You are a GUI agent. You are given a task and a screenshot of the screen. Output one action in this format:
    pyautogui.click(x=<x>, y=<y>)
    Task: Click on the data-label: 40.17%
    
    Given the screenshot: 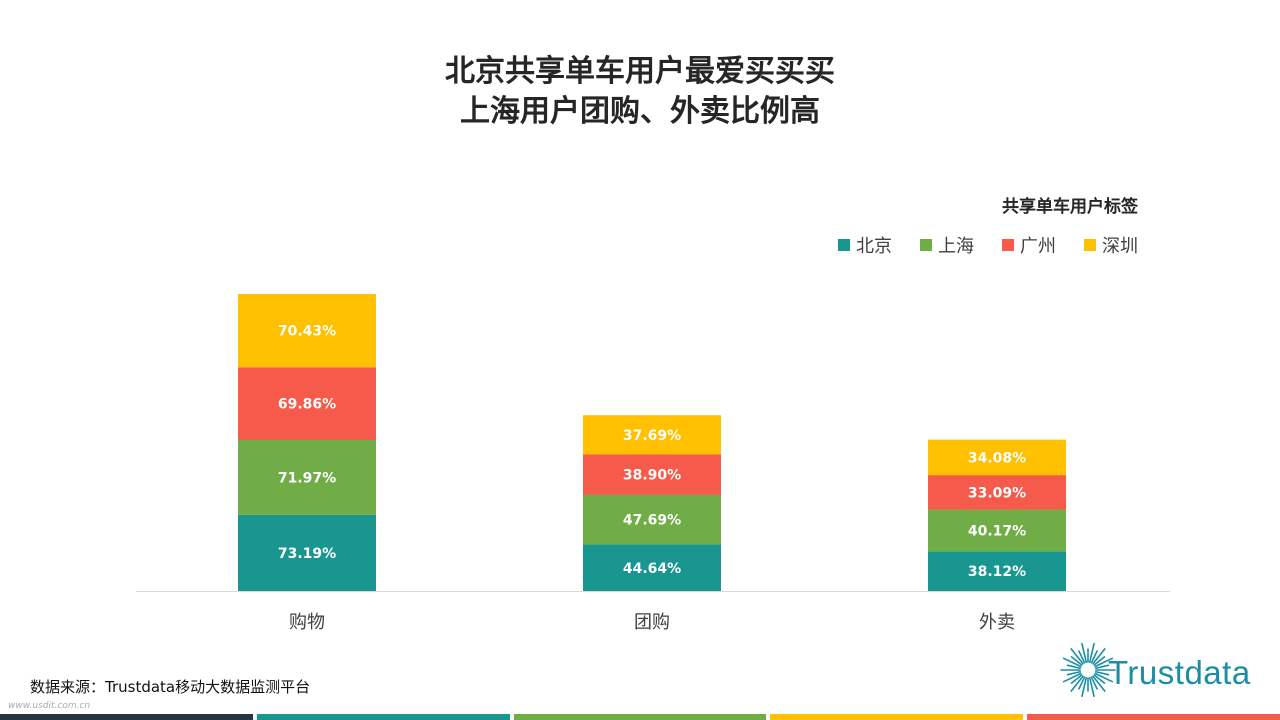 What is the action you would take?
    pyautogui.click(x=997, y=531)
    